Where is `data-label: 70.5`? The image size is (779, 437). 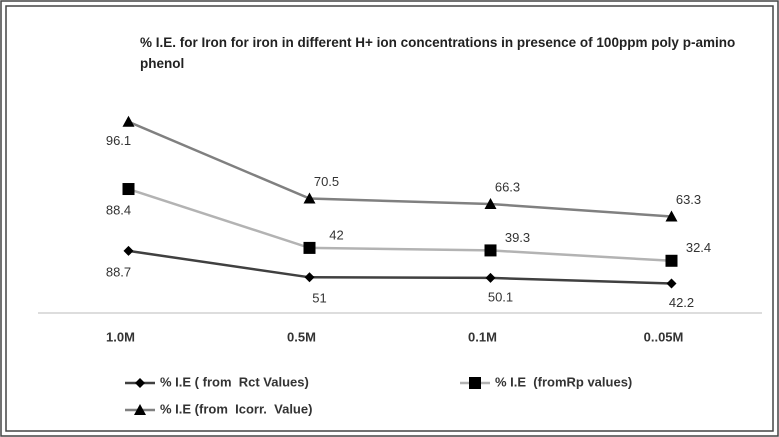
data-label: 70.5 is located at coordinates (326, 181).